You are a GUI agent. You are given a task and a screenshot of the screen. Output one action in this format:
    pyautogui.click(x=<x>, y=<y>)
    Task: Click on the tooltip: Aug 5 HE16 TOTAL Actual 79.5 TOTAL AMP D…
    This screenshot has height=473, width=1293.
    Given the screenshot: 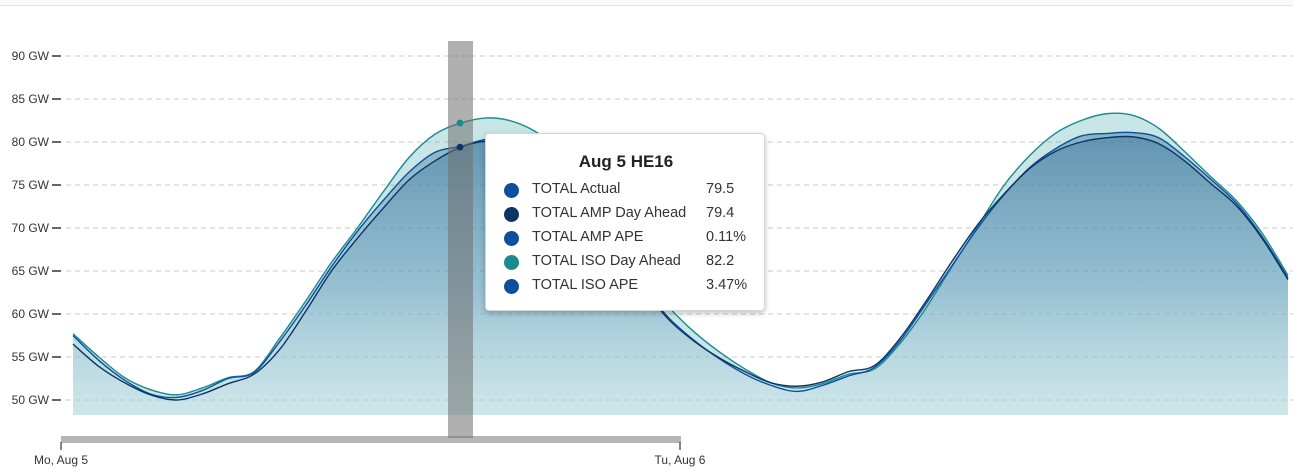 What is the action you would take?
    pyautogui.click(x=625, y=222)
    